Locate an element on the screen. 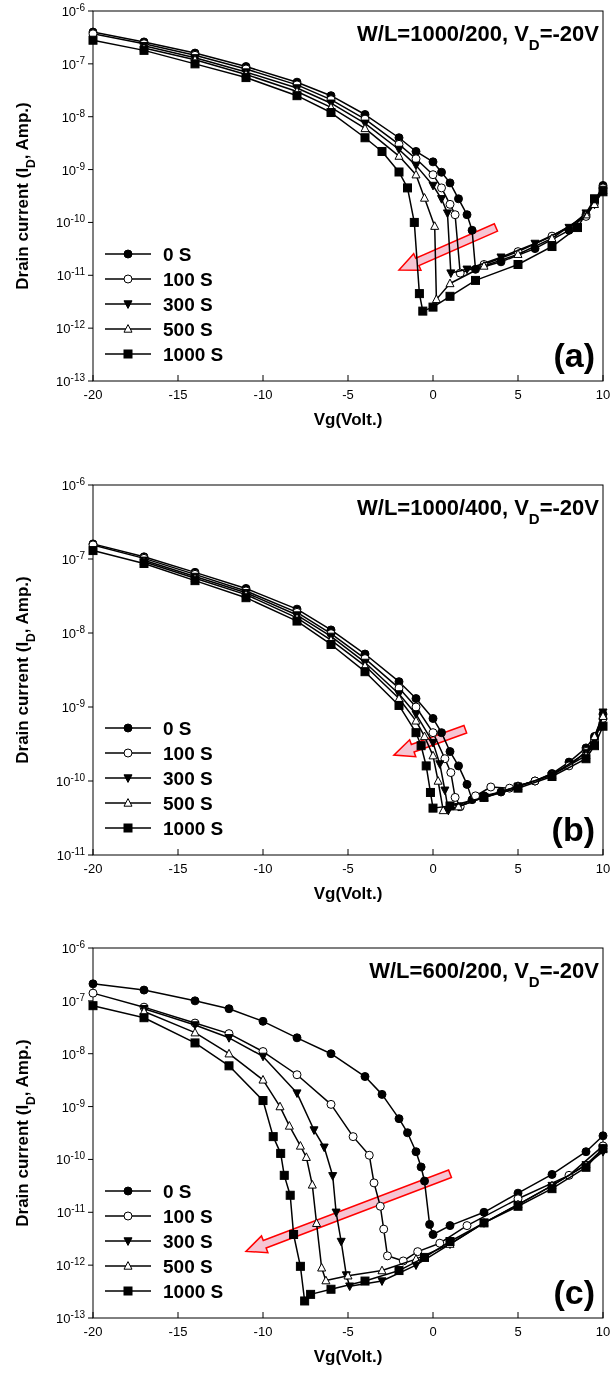  text: W/L=600/200, V$_{D}$=-20V is located at coordinates (484, 974).